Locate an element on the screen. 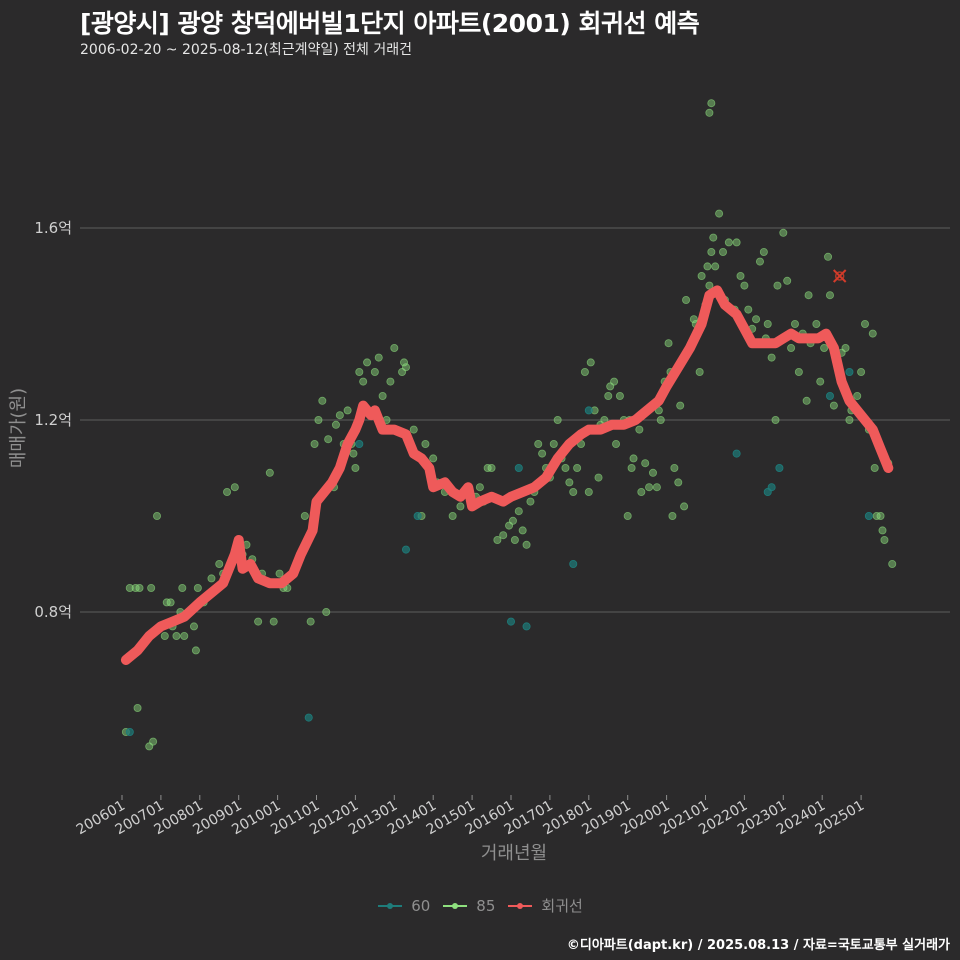  legend-label-regression: 회귀선 is located at coordinates (562, 906).